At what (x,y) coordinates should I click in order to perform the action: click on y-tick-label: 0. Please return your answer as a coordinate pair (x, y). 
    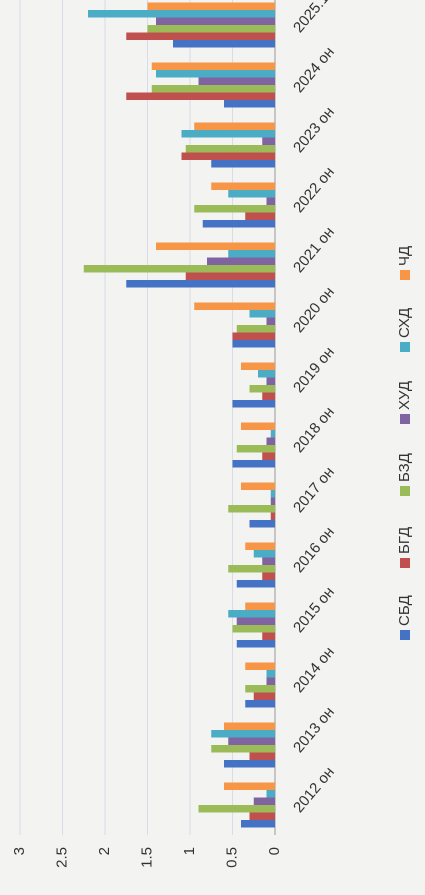
    Looking at the image, I should click on (274, 851).